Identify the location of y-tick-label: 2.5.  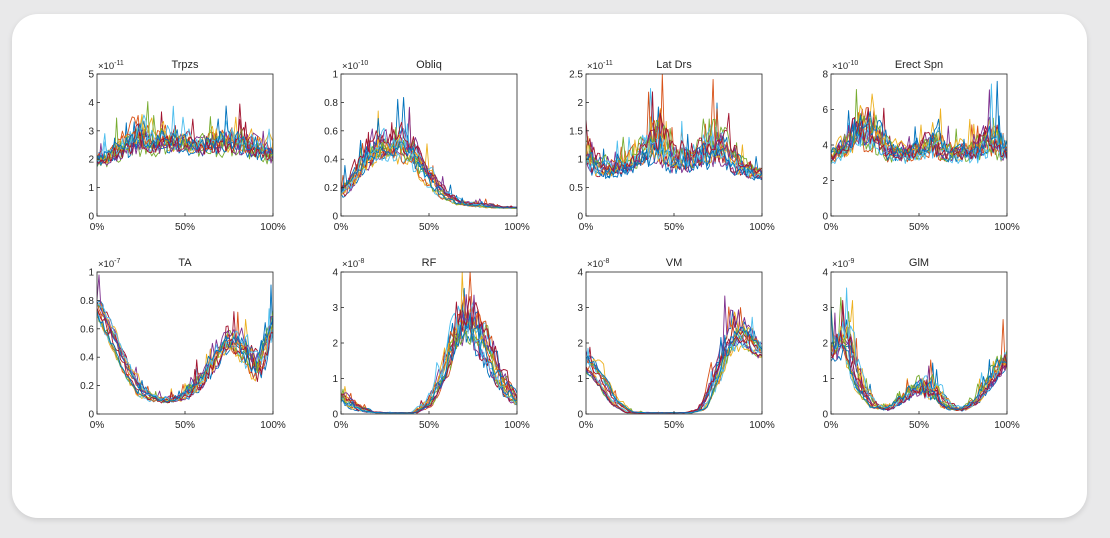
(576, 75).